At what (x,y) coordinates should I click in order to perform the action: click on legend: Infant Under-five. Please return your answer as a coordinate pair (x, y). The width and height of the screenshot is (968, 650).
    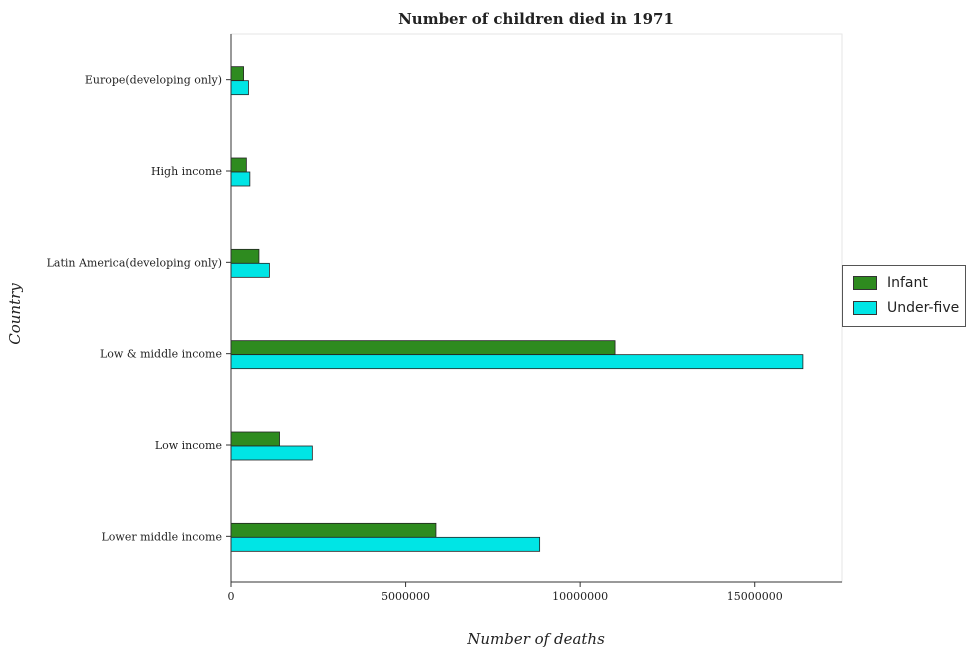
    Looking at the image, I should click on (904, 296).